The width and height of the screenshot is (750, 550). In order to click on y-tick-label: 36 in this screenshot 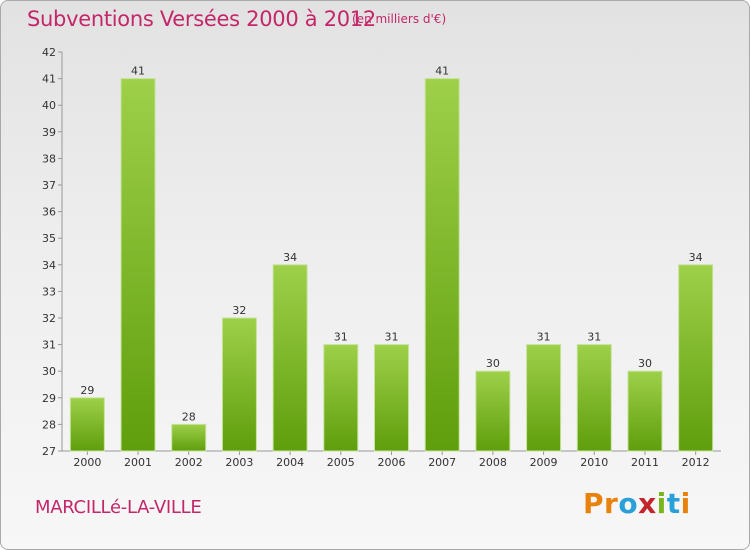, I will do `click(49, 212)`.